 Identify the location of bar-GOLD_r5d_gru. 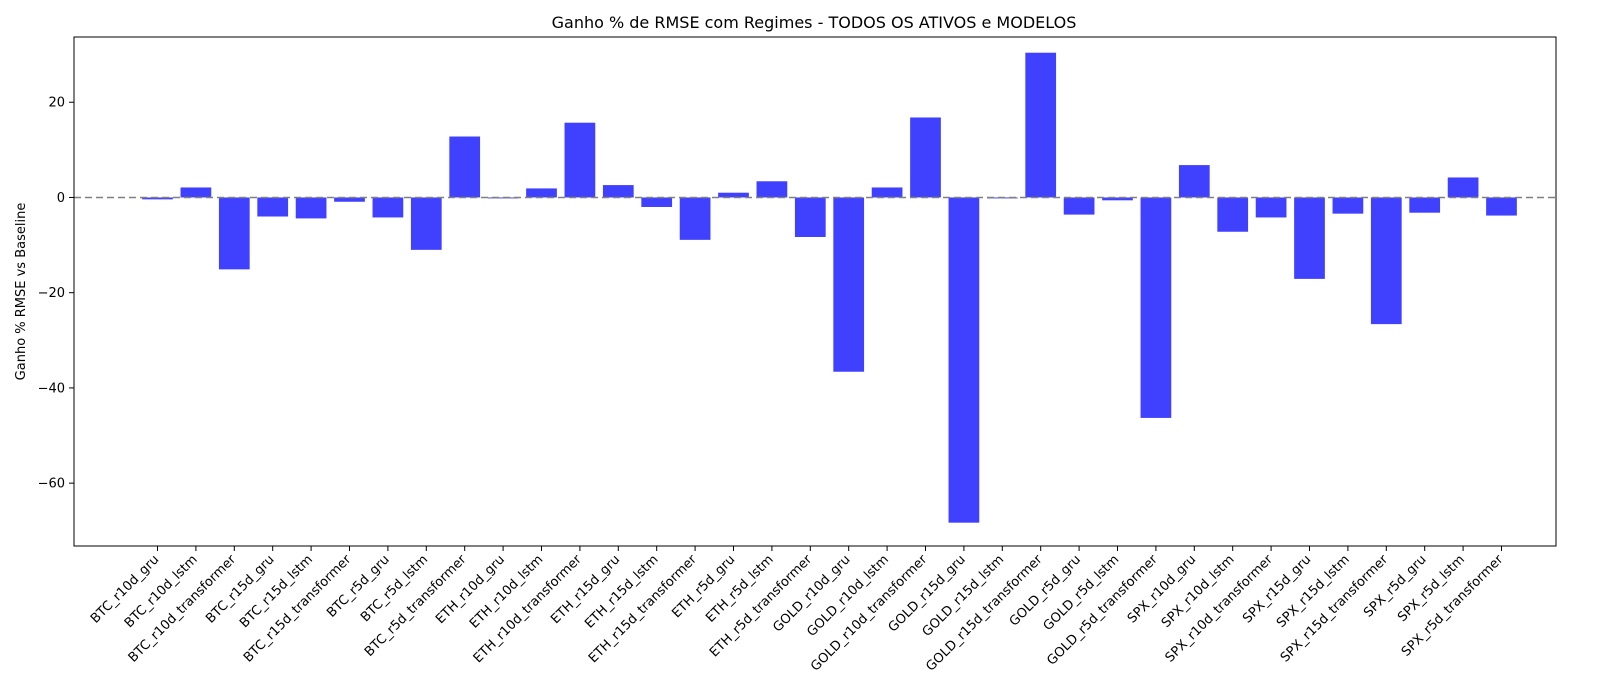
(1079, 206).